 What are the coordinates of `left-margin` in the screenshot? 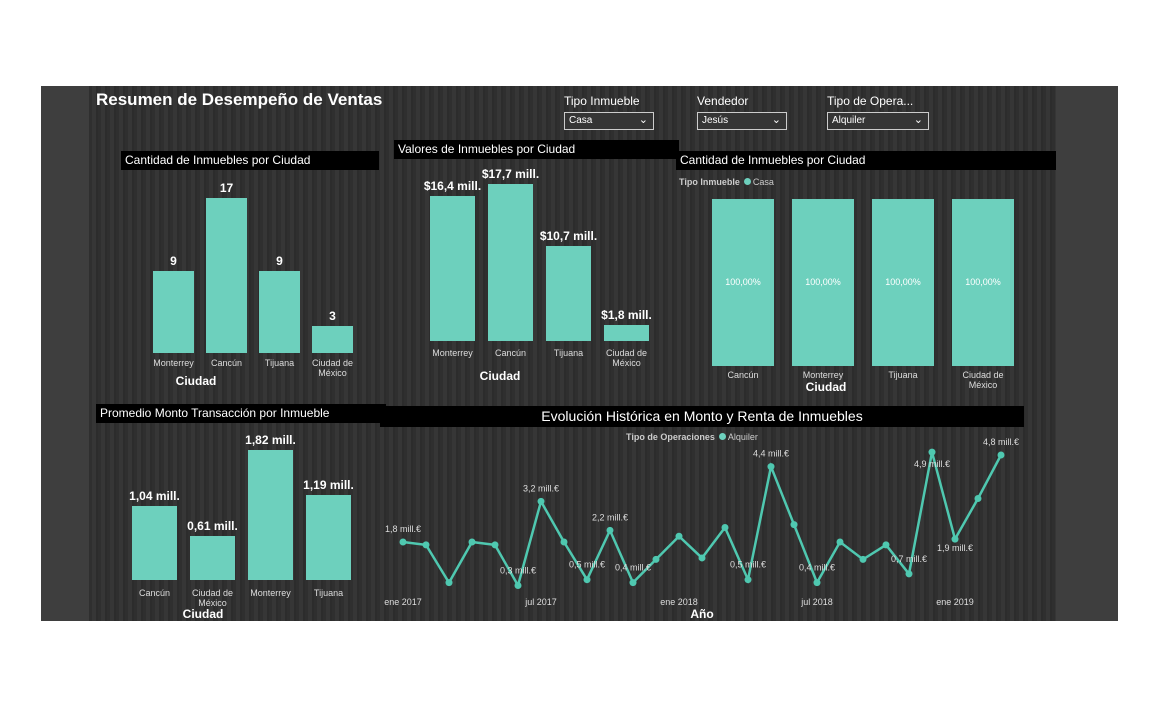 It's located at (65, 353).